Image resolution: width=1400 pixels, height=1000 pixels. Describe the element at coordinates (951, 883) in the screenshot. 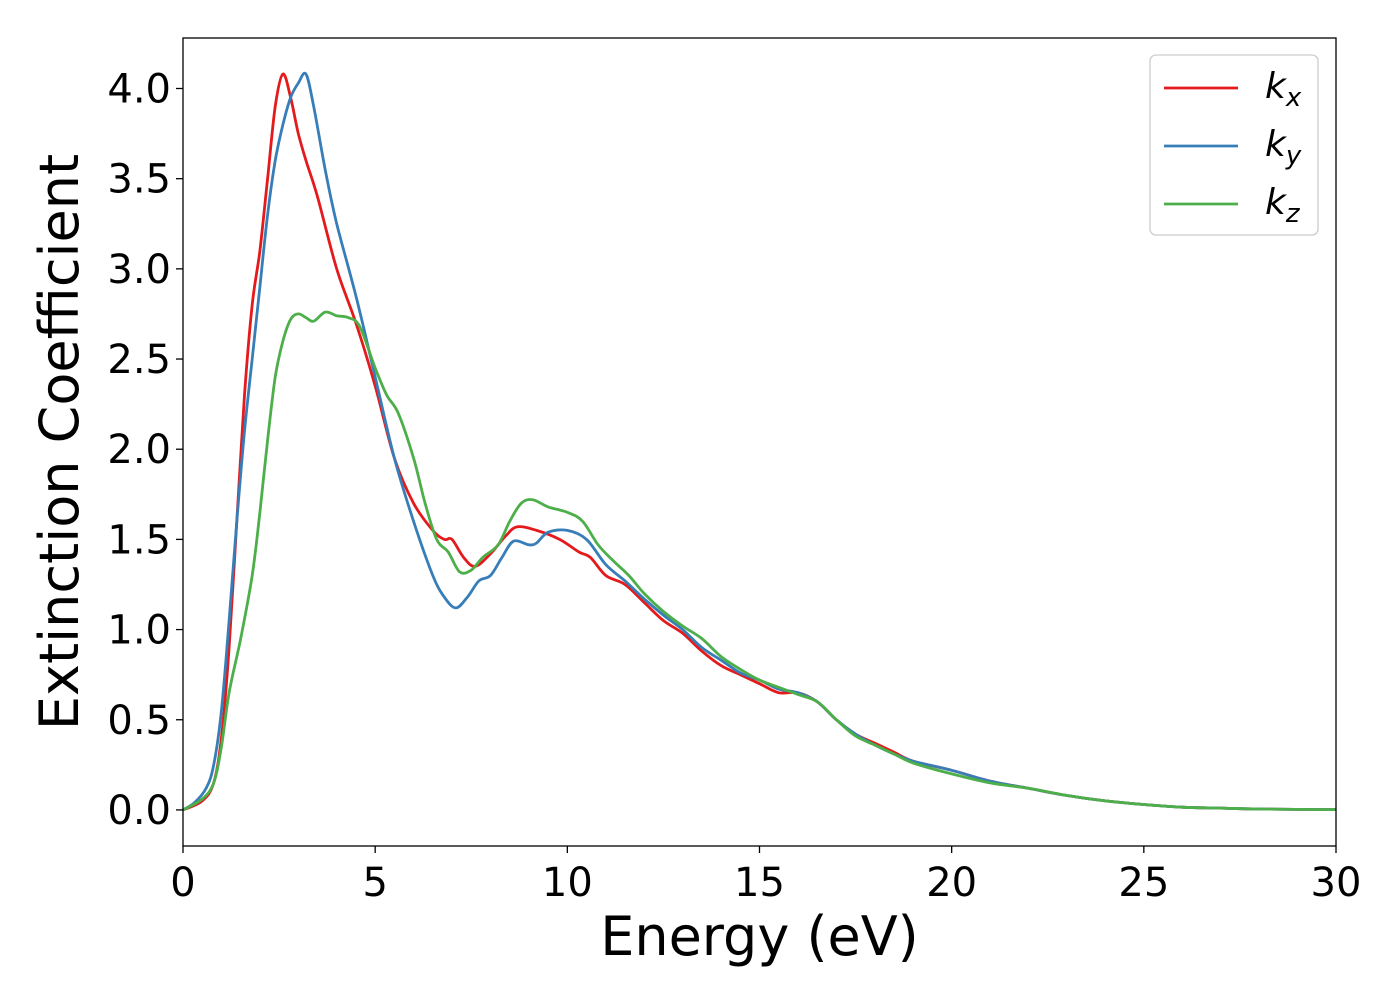

I see `x-tick-label: 20` at that location.